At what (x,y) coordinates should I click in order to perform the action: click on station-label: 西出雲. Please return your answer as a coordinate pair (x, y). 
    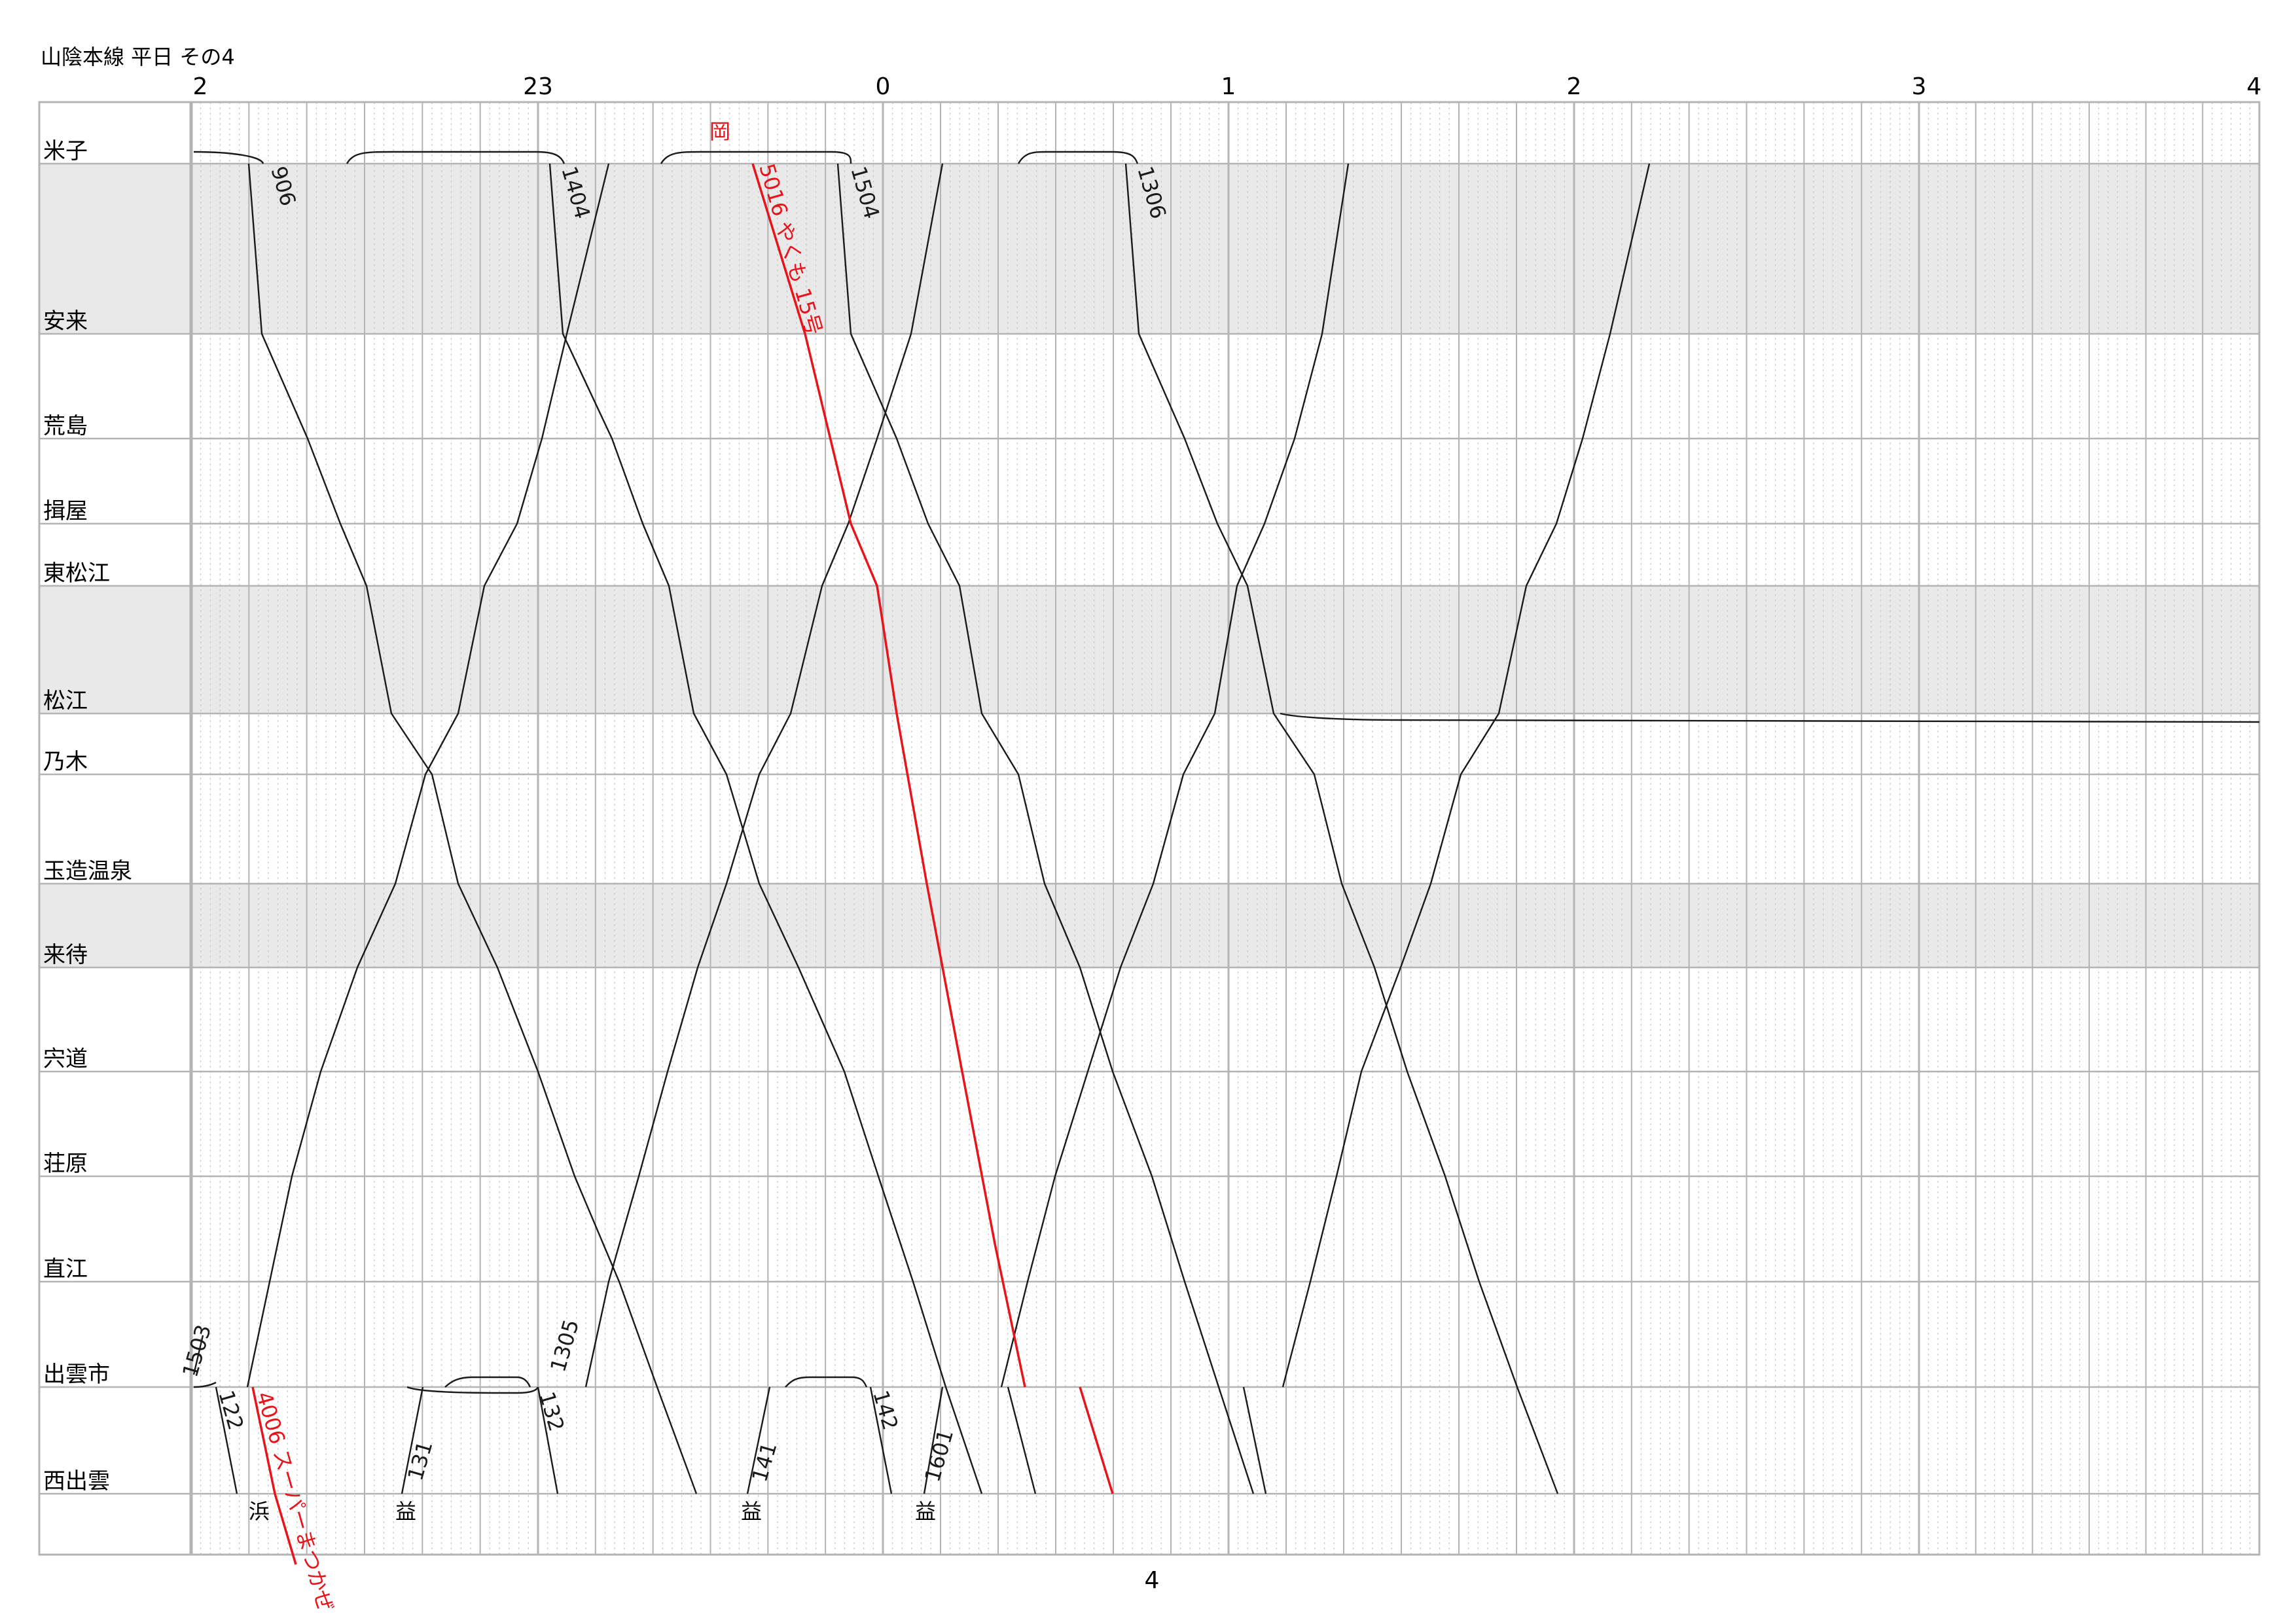
    Looking at the image, I should click on (76, 1481).